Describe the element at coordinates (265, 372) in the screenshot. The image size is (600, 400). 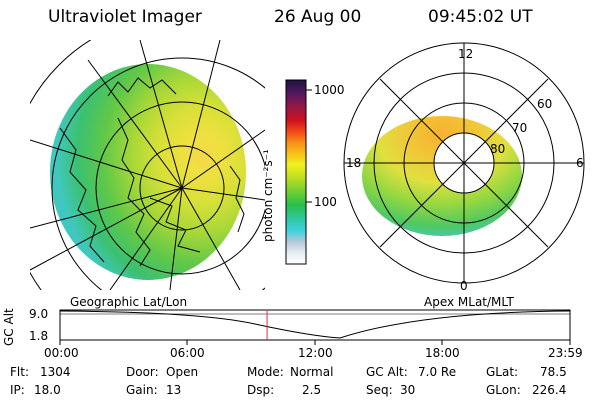
I see `mode-label: Mode:` at that location.